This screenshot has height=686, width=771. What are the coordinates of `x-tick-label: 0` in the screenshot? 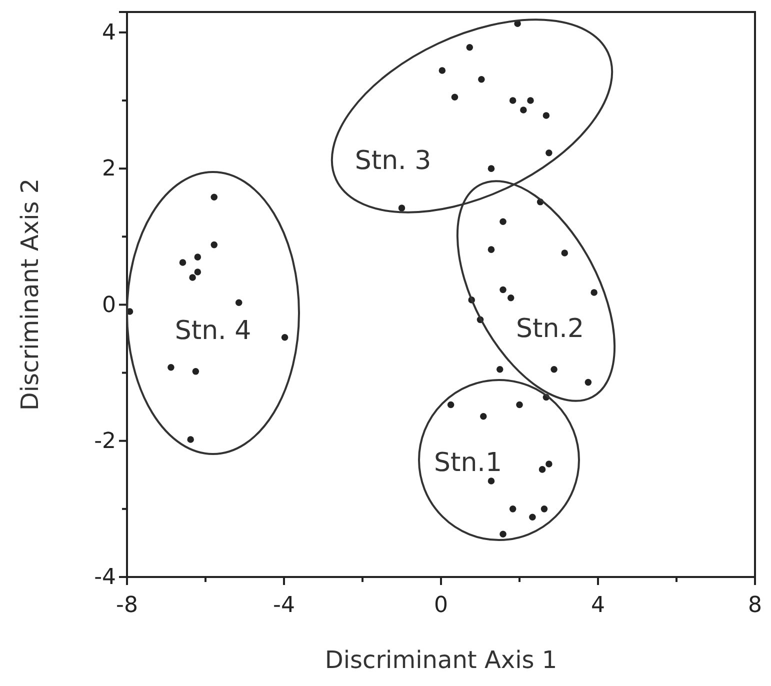 It's located at (441, 605).